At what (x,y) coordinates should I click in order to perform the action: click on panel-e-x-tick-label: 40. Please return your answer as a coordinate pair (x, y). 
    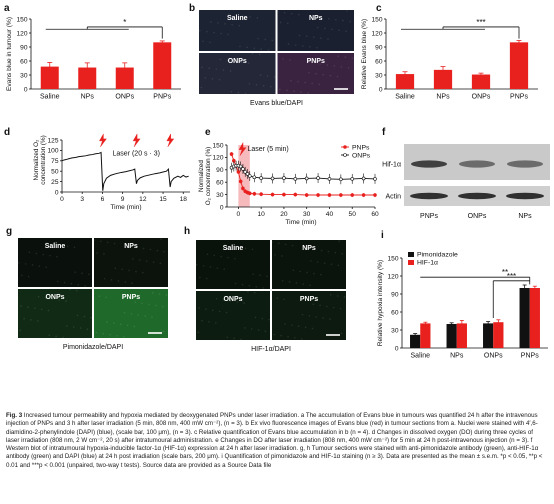
    Looking at the image, I should click on (330, 214).